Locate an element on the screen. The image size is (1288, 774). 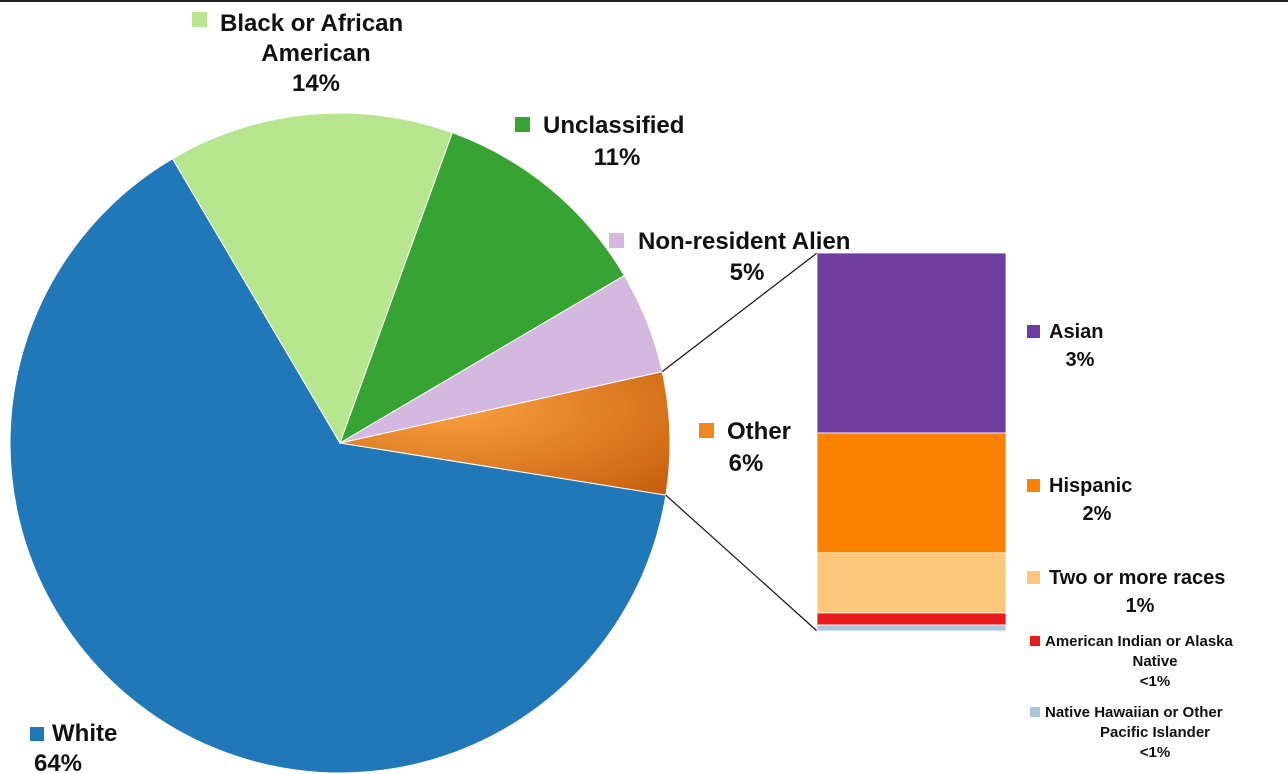
pie-slice-other is located at coordinates (505, 433).